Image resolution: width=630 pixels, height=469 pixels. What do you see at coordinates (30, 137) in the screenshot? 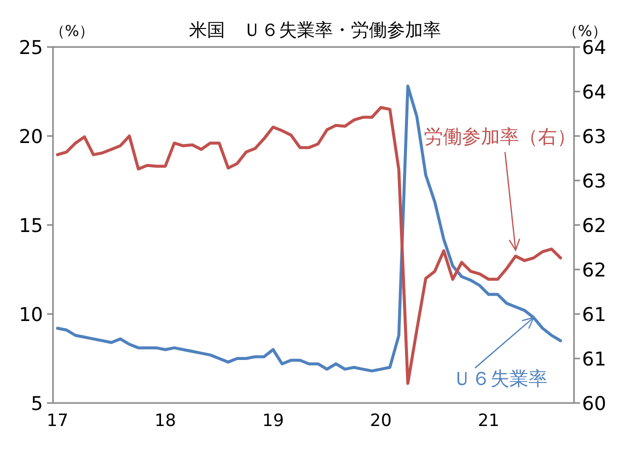
I see `y-tick-label: 20` at bounding box center [30, 137].